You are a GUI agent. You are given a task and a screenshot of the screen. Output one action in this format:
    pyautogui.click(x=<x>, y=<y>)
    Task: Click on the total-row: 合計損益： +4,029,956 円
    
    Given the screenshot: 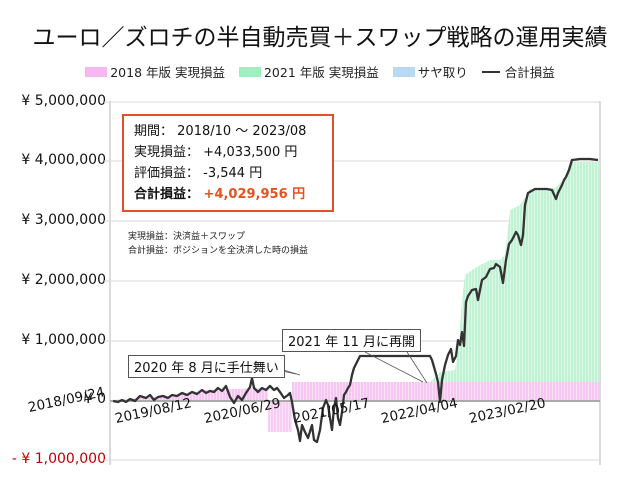 What is the action you would take?
    pyautogui.click(x=220, y=194)
    